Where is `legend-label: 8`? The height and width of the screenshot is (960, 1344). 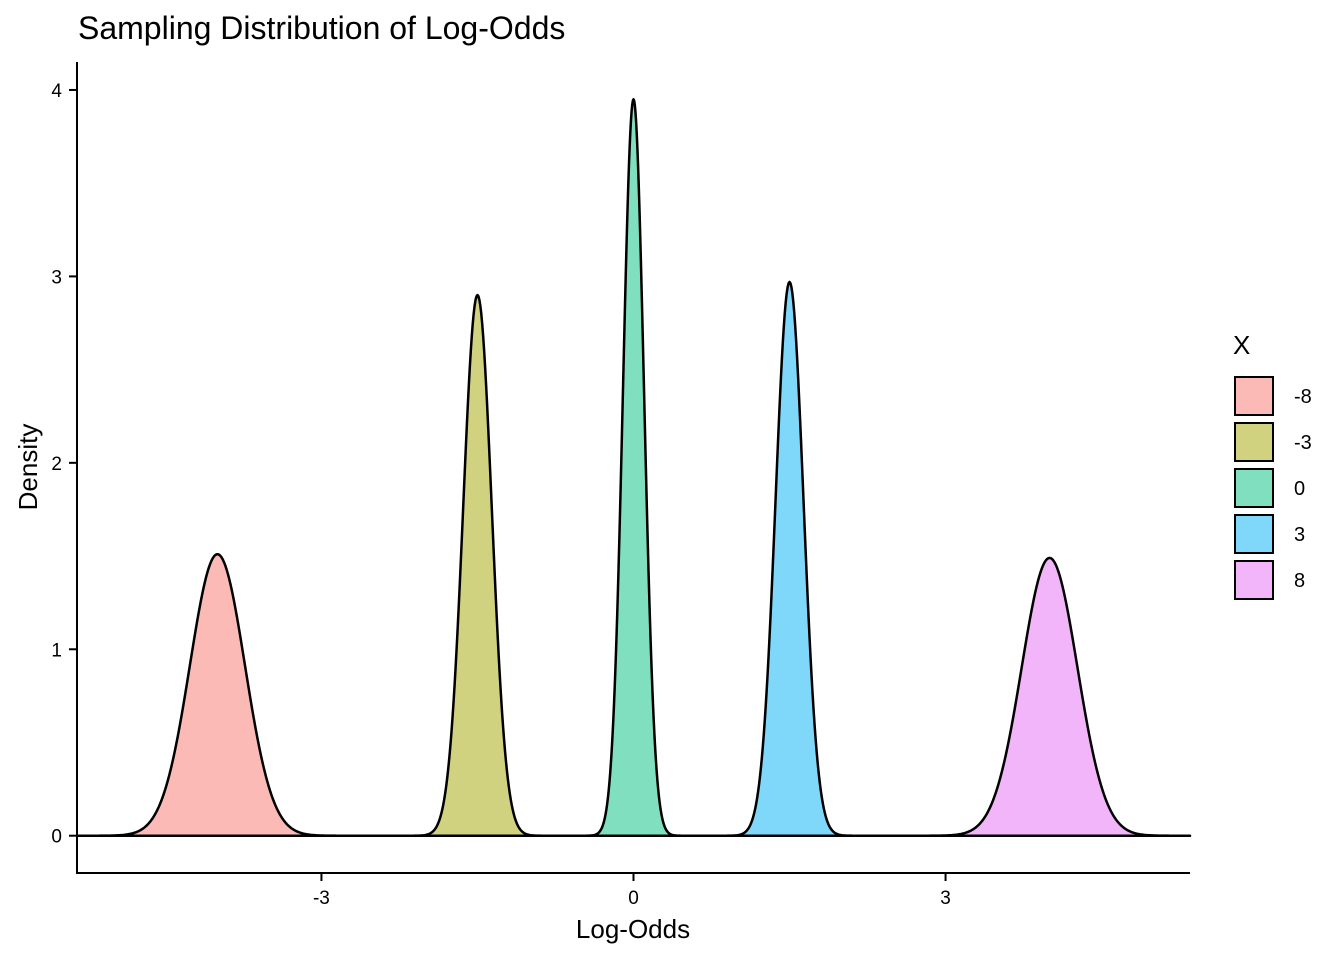 legend-label: 8 is located at coordinates (1300, 581).